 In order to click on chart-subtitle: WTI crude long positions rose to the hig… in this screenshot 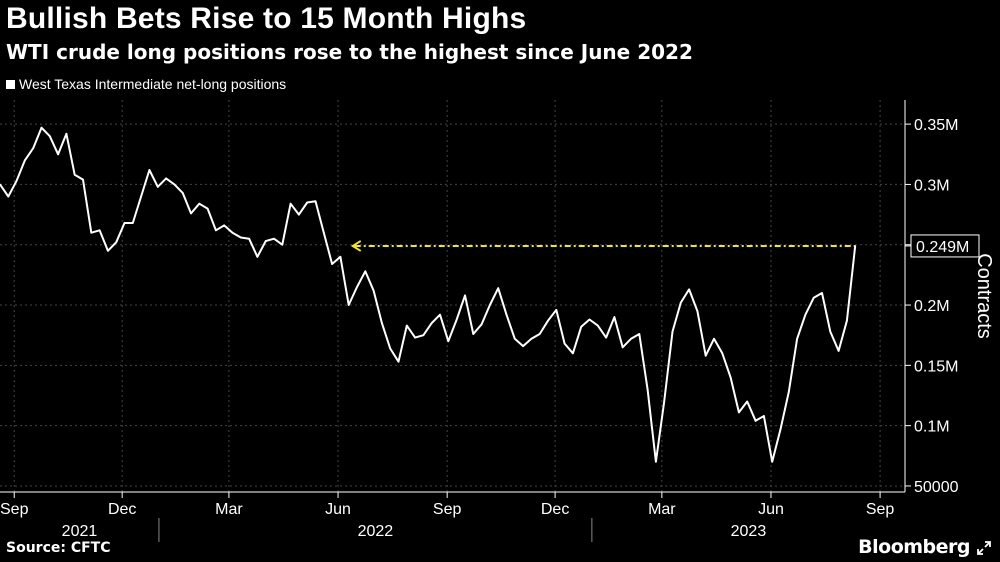, I will do `click(349, 52)`.